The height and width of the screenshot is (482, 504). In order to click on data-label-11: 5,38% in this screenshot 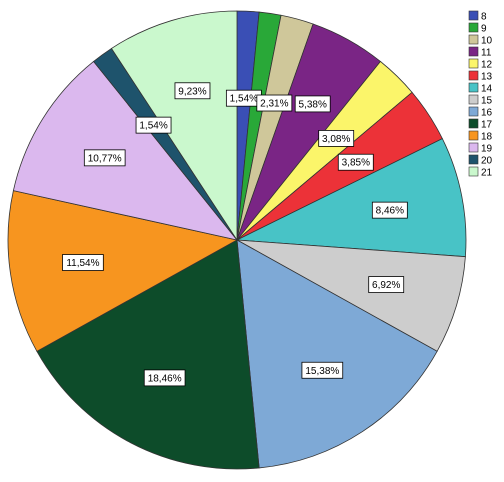, I will do `click(312, 104)`.